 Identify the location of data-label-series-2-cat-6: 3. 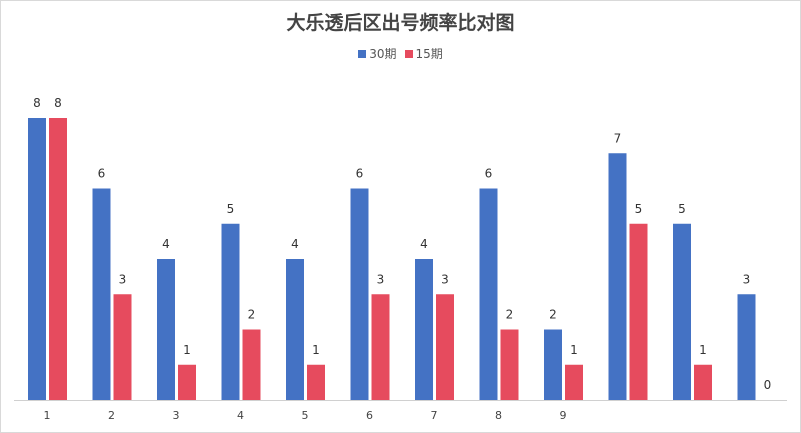
(381, 279).